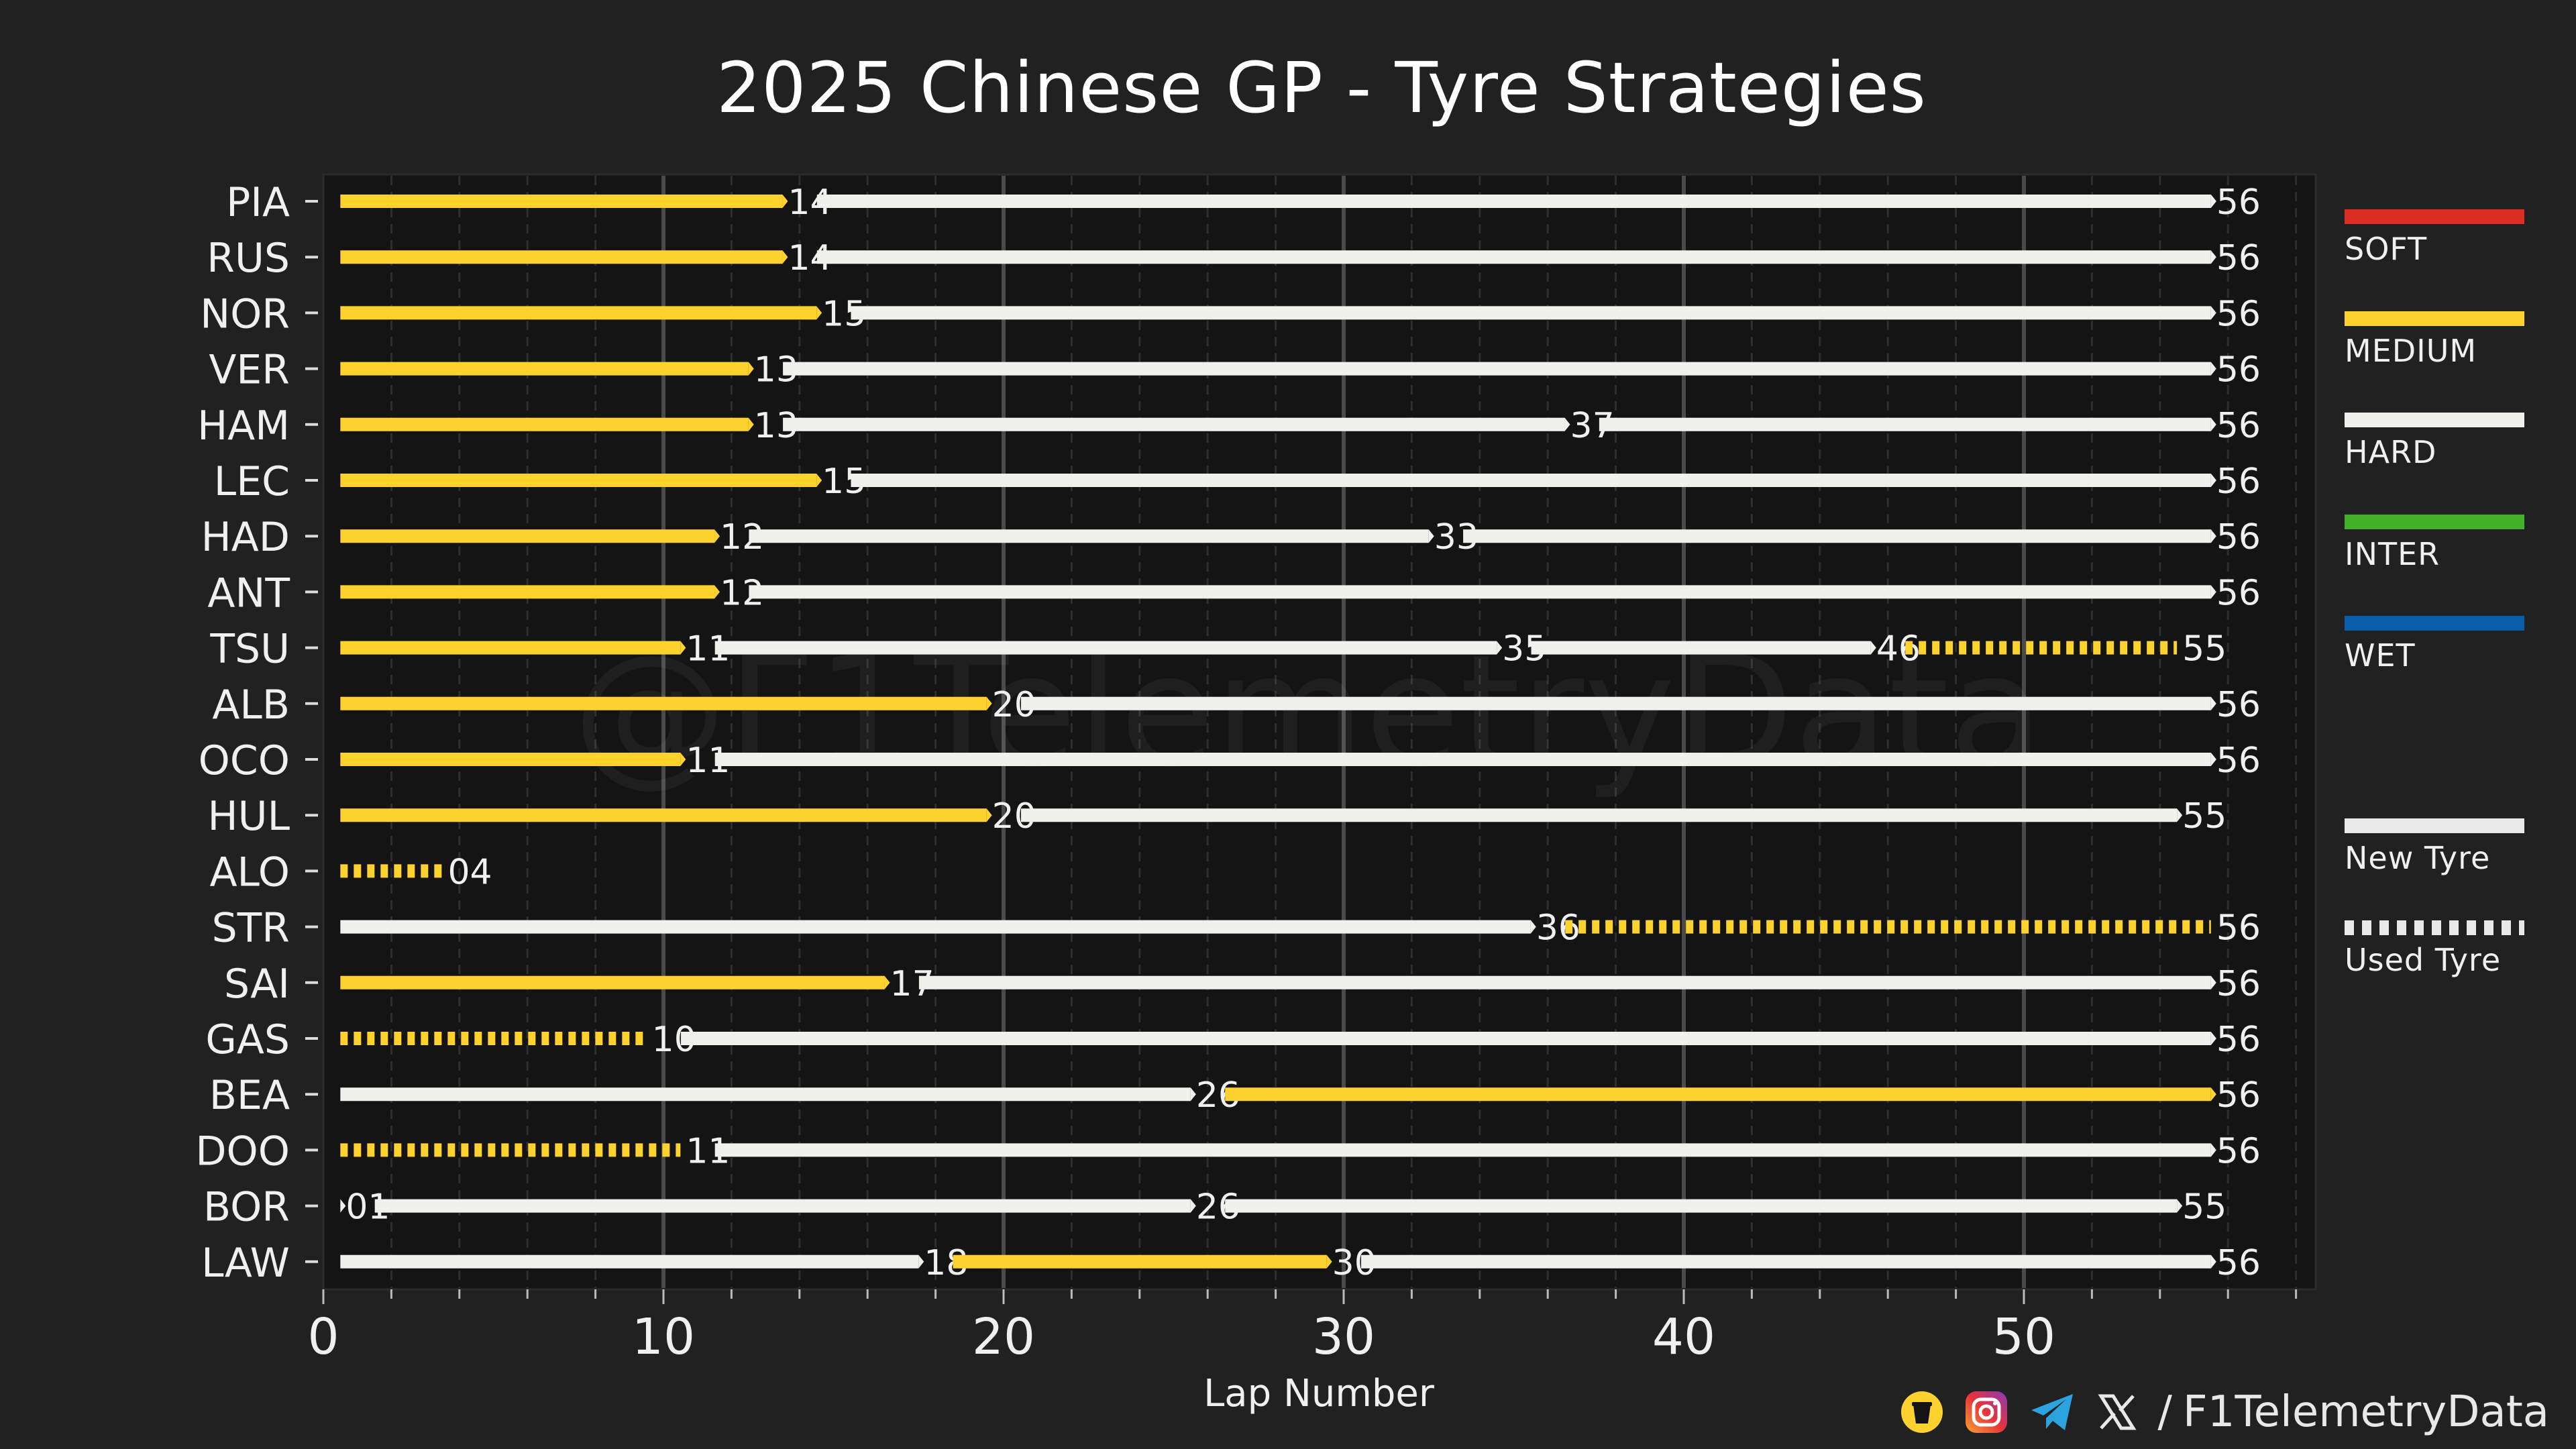 The width and height of the screenshot is (2576, 1449). Describe the element at coordinates (2391, 452) in the screenshot. I see `legend-label-hard: HARD` at that location.